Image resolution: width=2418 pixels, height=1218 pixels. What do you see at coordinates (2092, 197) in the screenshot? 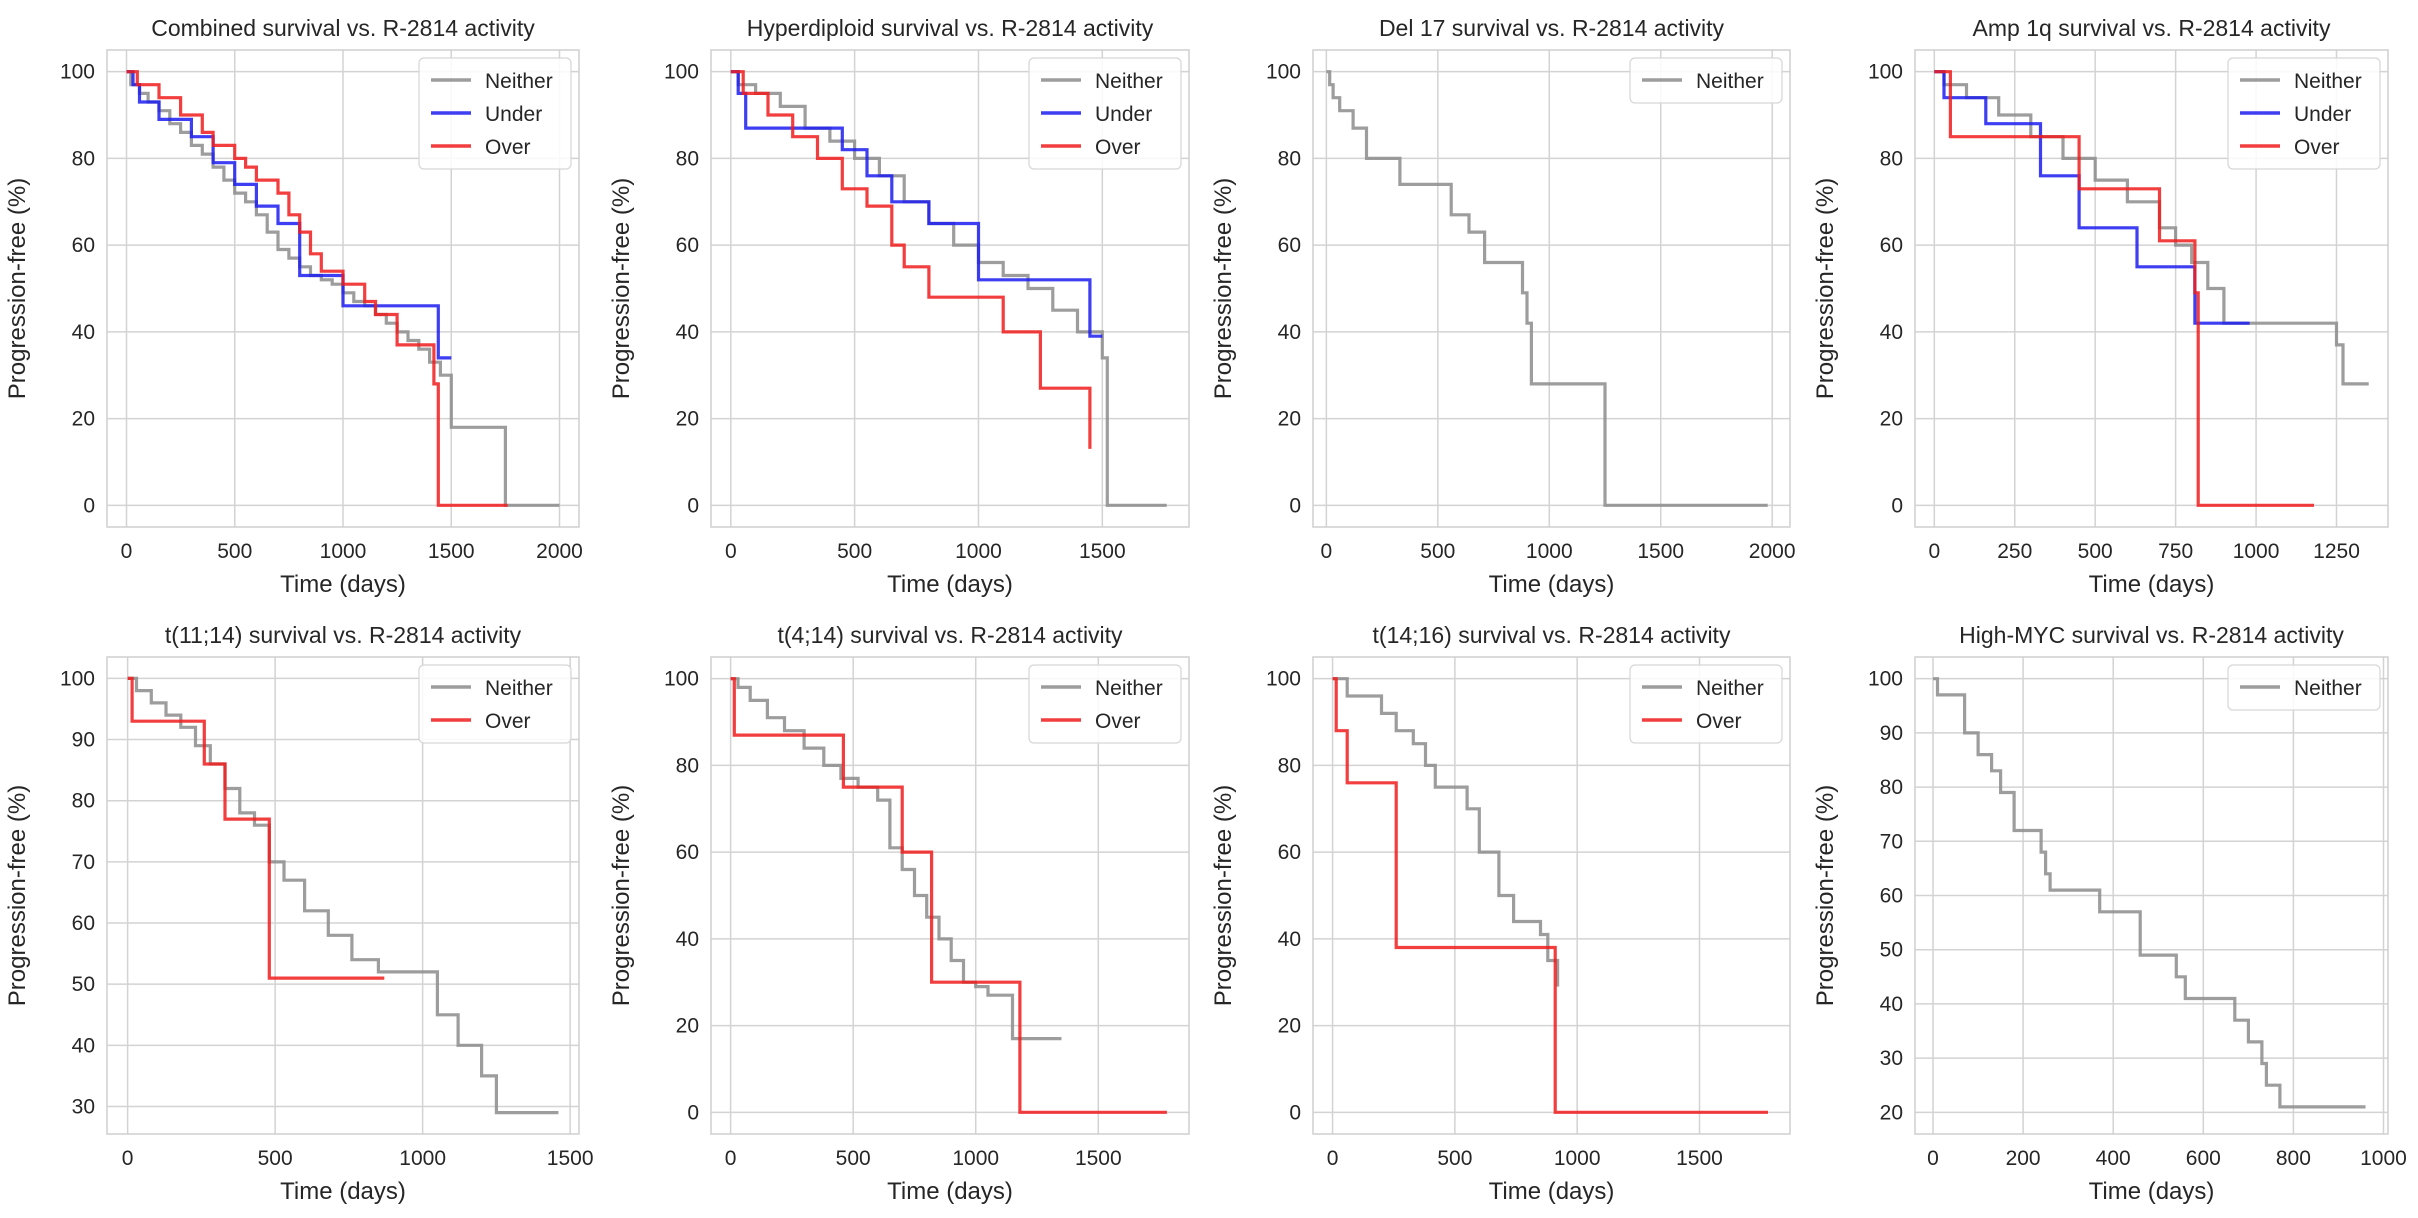
I see `series-line-under` at bounding box center [2092, 197].